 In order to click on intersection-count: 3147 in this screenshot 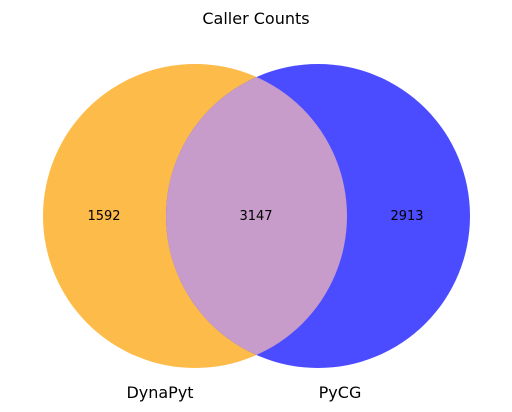, I will do `click(255, 216)`.